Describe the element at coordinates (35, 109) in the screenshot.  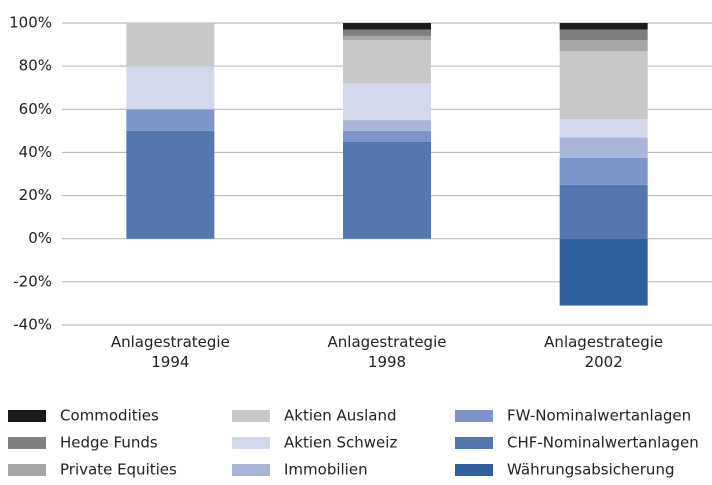
I see `y-tick-label: 60%` at that location.